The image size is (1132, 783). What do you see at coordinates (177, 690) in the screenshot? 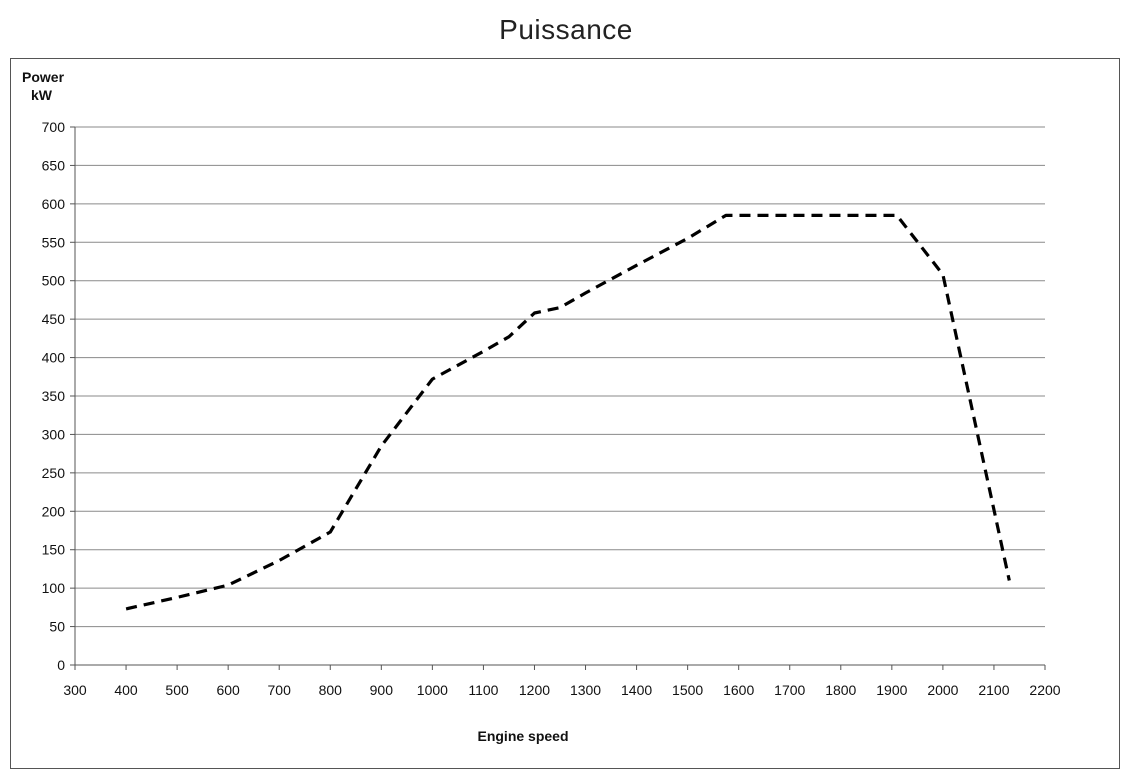
I see `x-tick-label-500: 500` at bounding box center [177, 690].